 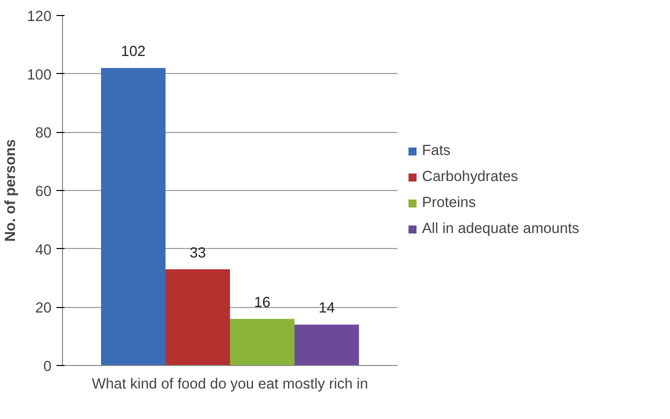 What do you see at coordinates (43, 250) in the screenshot?
I see `y-tick-label: 40` at bounding box center [43, 250].